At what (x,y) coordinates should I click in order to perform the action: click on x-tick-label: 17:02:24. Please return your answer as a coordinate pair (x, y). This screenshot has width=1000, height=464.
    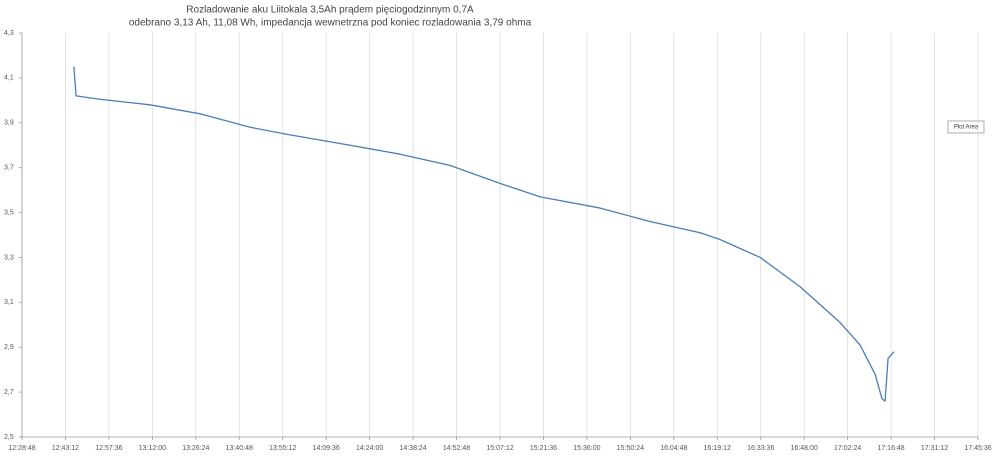
    Looking at the image, I should click on (847, 448).